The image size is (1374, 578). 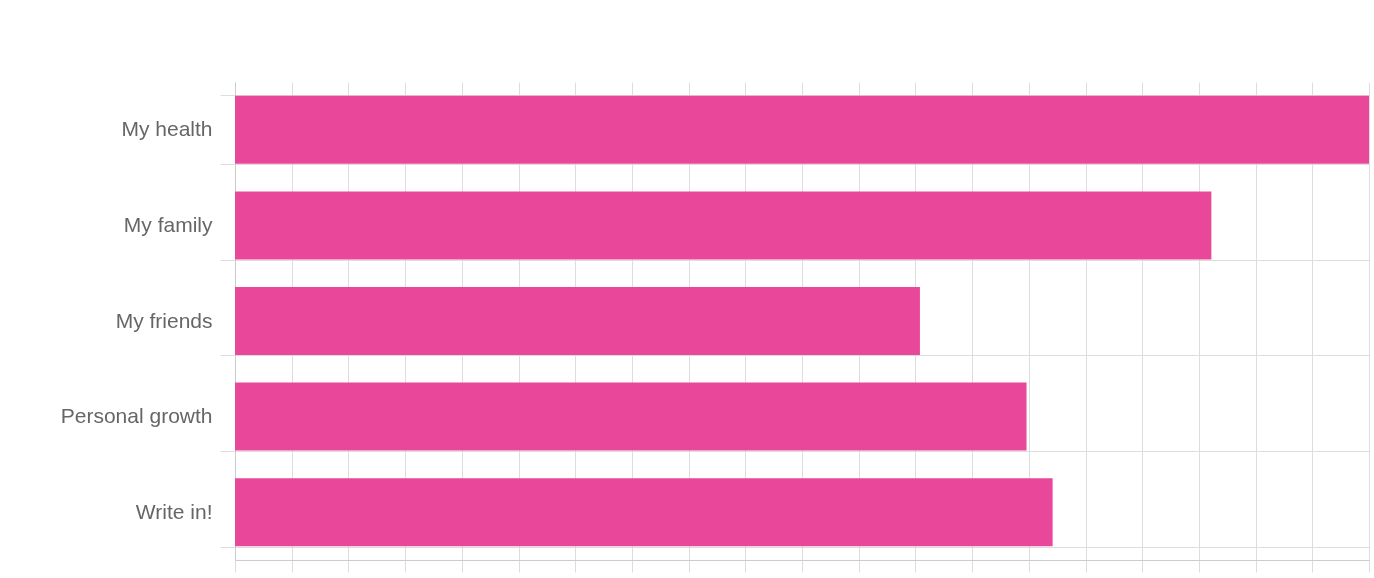 I want to click on y-tick-label: Personal growth, so click(x=136, y=416).